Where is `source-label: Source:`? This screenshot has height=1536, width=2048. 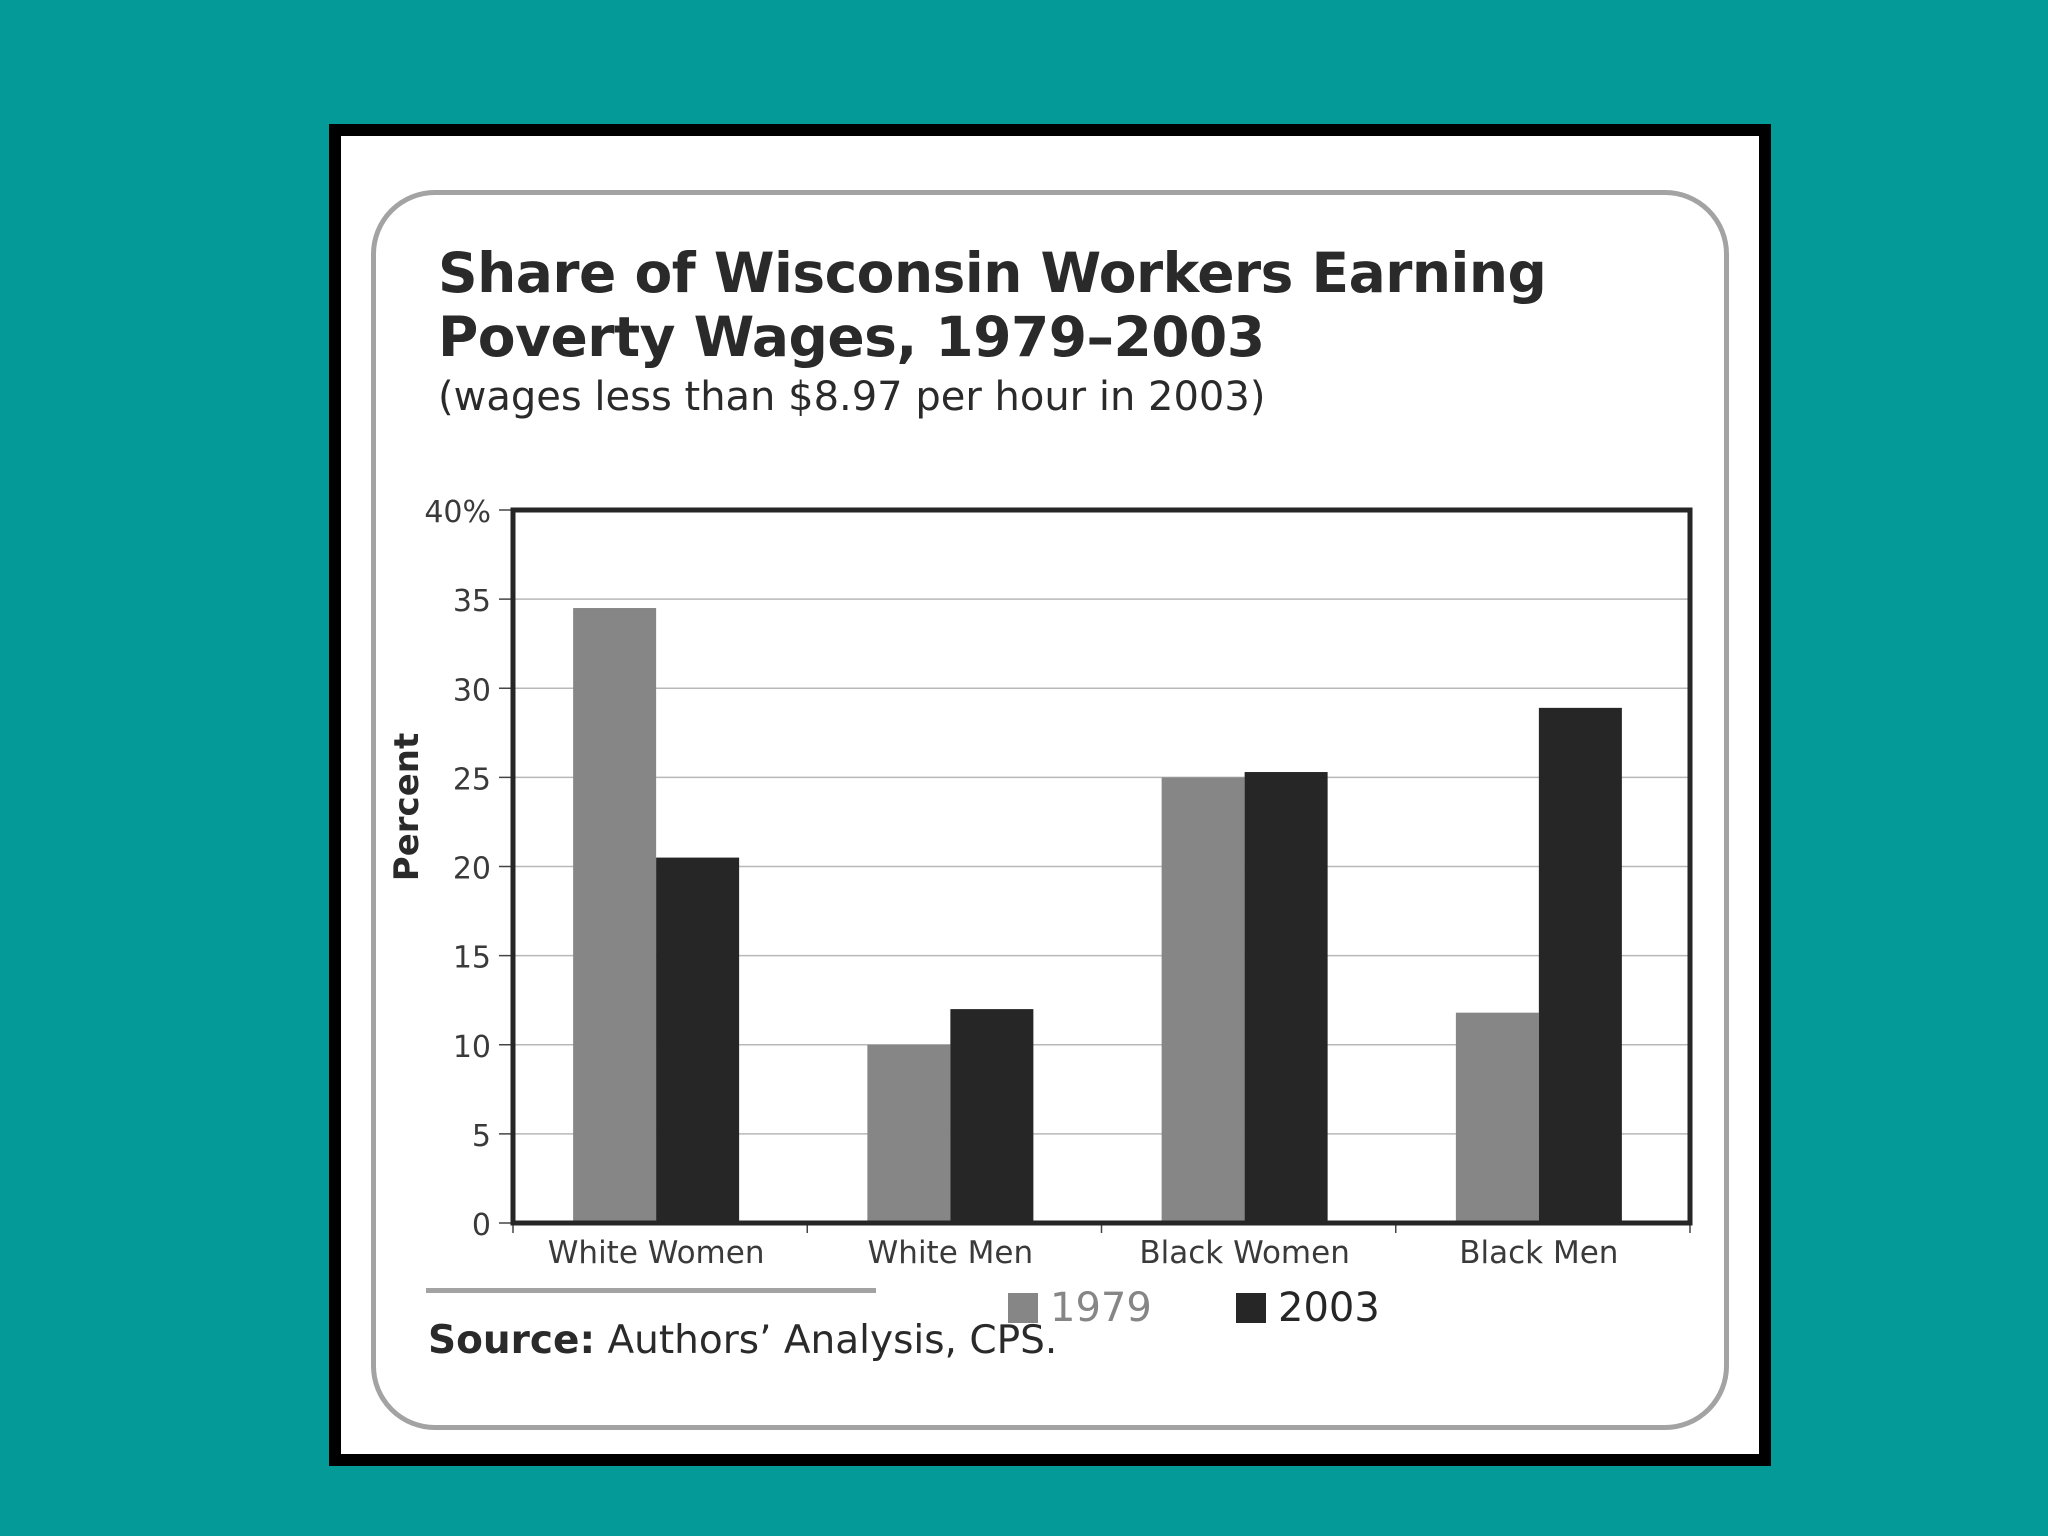 source-label: Source: is located at coordinates (512, 1340).